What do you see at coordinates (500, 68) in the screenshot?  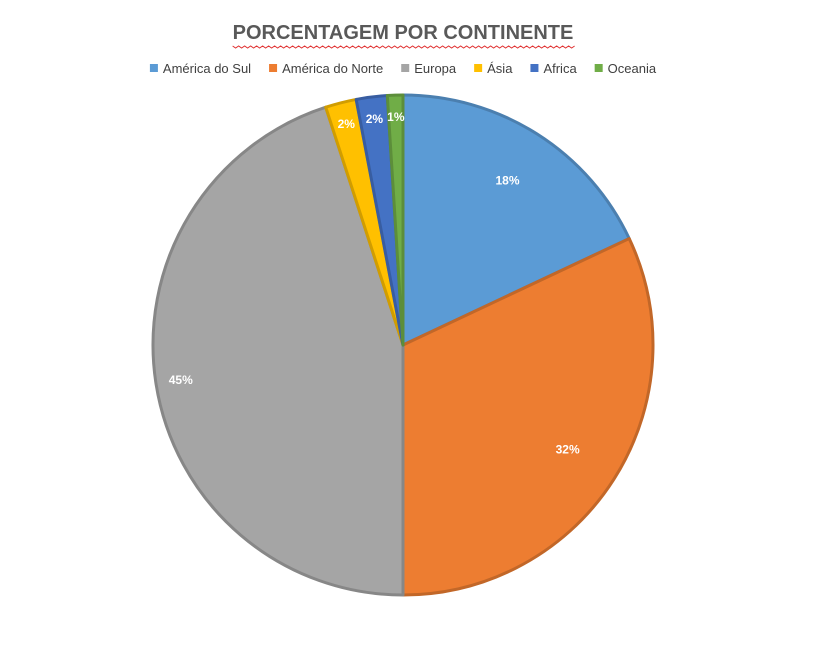 I see `legend-label-asia: Ásia` at bounding box center [500, 68].